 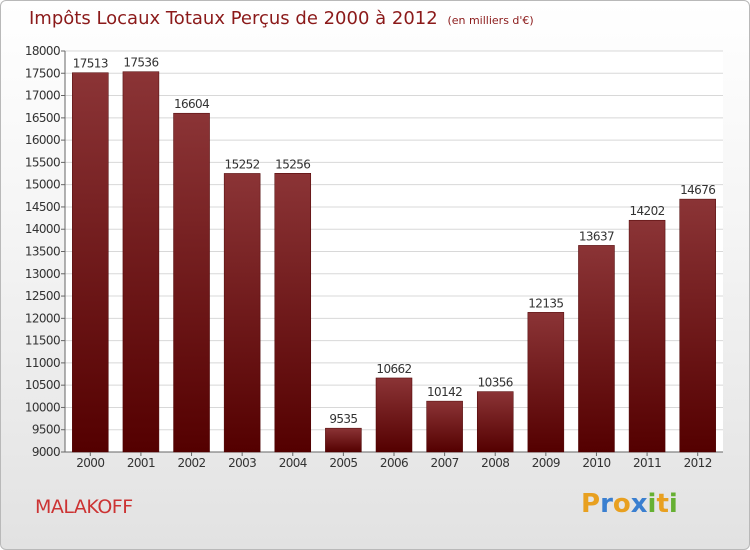 I want to click on y-tick-label: 16000, so click(x=42, y=140).